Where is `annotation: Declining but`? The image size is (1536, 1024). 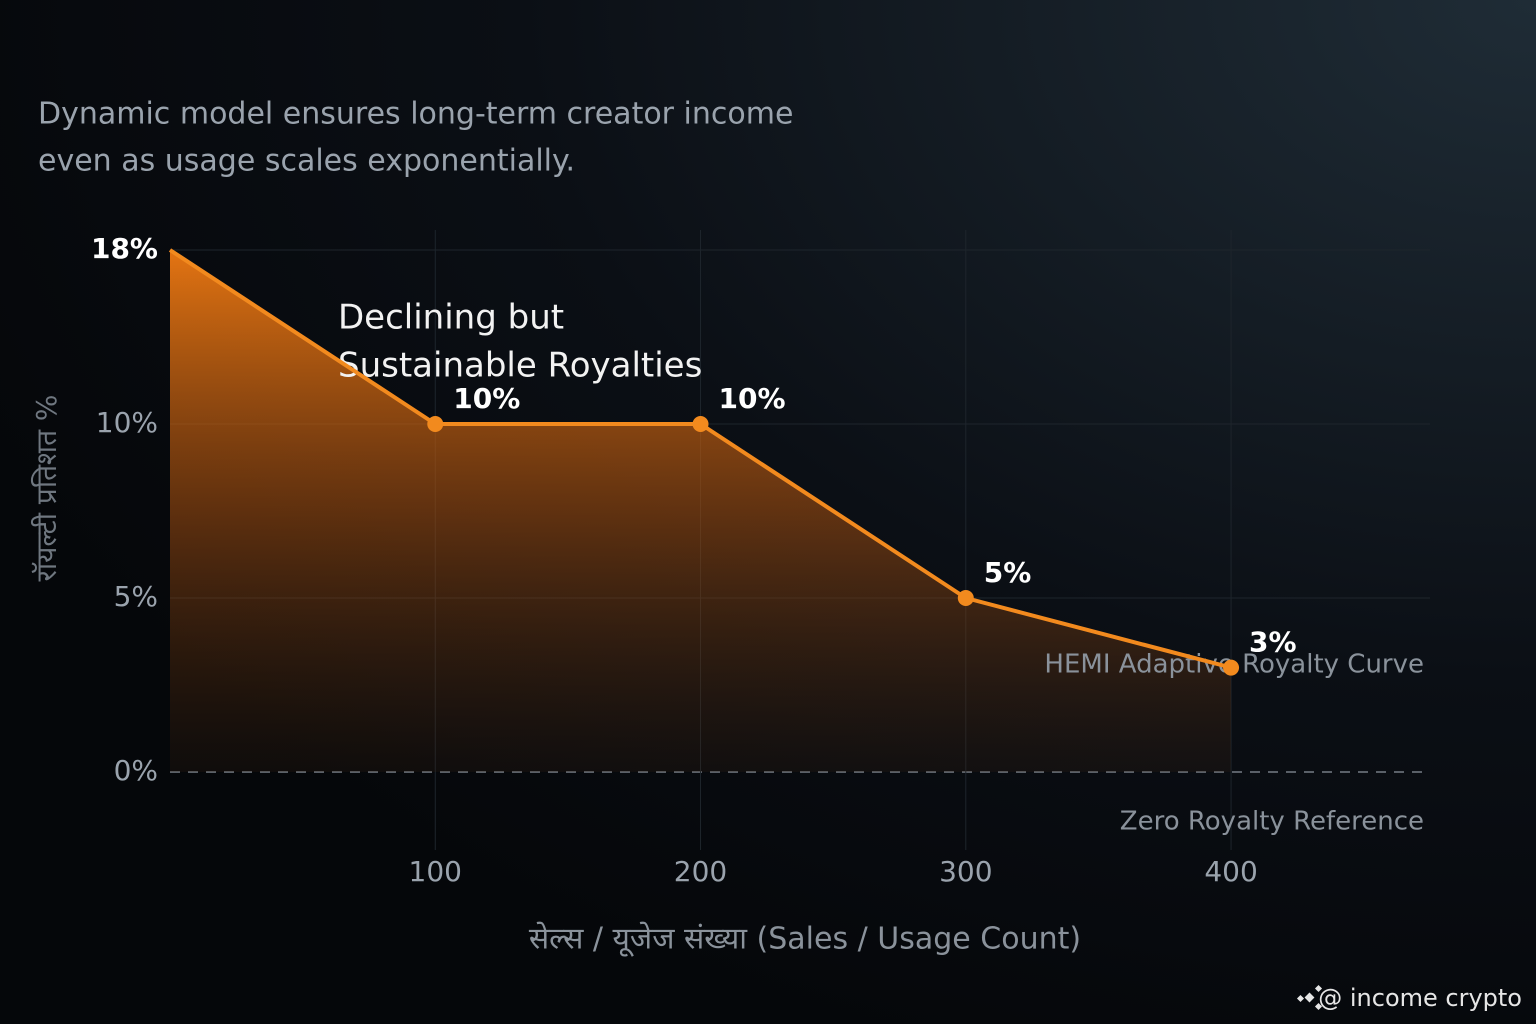
annotation: Declining but is located at coordinates (451, 318).